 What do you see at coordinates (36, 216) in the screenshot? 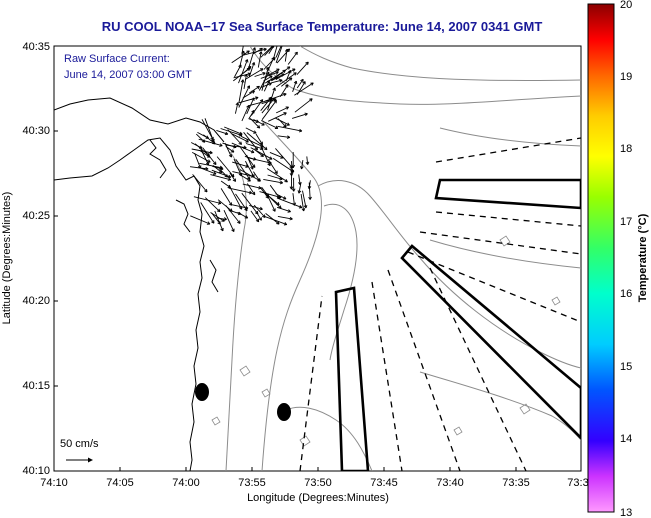
I see `y-tick-label: 40:25` at bounding box center [36, 216].